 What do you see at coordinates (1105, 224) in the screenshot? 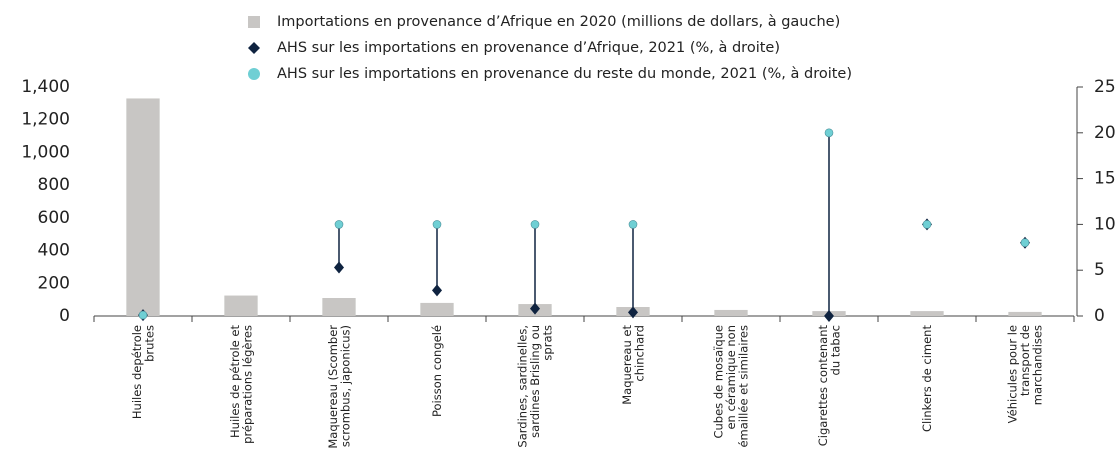
I see `y2-tick-label: 10` at bounding box center [1105, 224].